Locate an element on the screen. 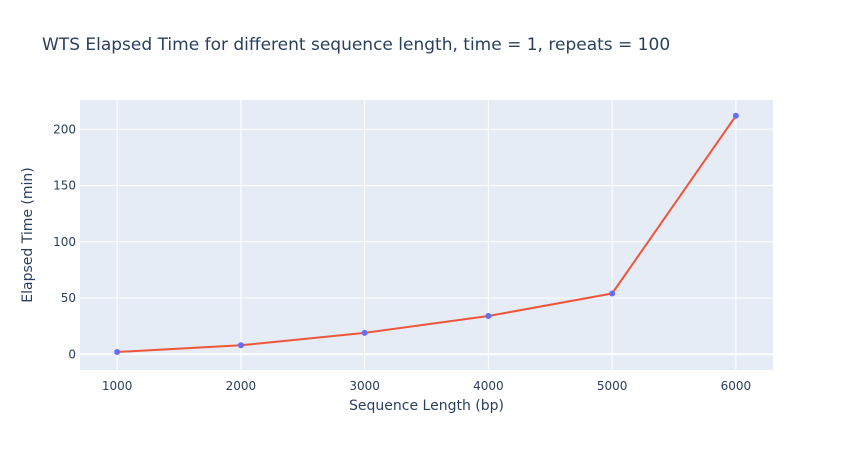 This screenshot has height=450, width=853. x-tick-label: 3000 is located at coordinates (364, 386).